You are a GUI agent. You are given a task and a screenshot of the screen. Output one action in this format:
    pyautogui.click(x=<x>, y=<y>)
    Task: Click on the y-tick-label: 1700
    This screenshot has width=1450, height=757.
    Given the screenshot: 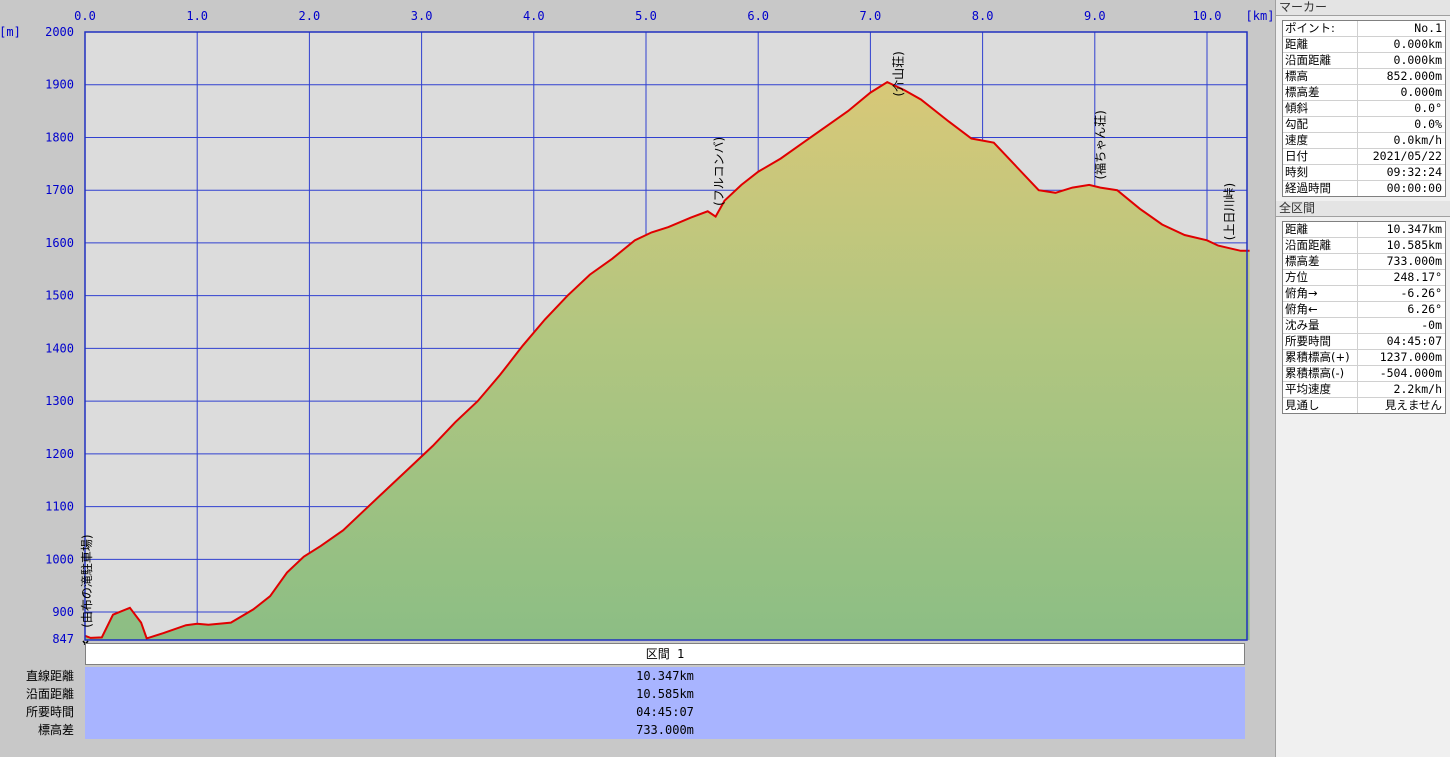 What is the action you would take?
    pyautogui.click(x=59, y=190)
    